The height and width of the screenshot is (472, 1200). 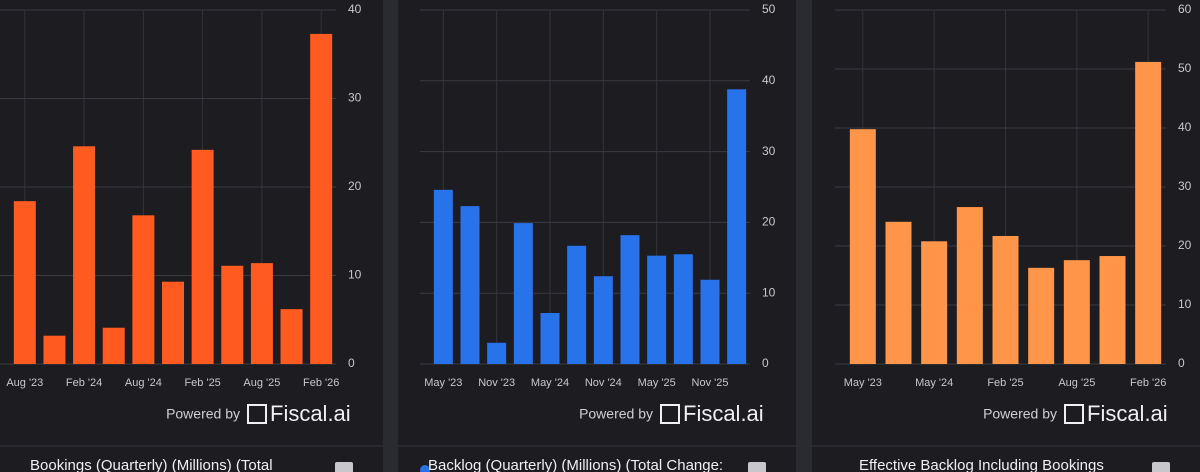 I want to click on x-tick-label: May '25, so click(x=657, y=383).